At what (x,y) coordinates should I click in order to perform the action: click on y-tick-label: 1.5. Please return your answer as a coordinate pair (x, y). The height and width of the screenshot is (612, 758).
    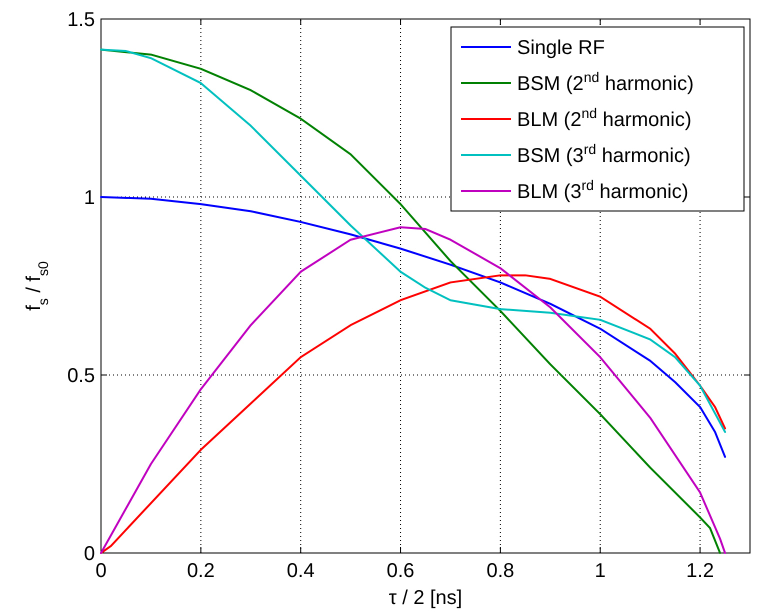
    Looking at the image, I should click on (81, 20).